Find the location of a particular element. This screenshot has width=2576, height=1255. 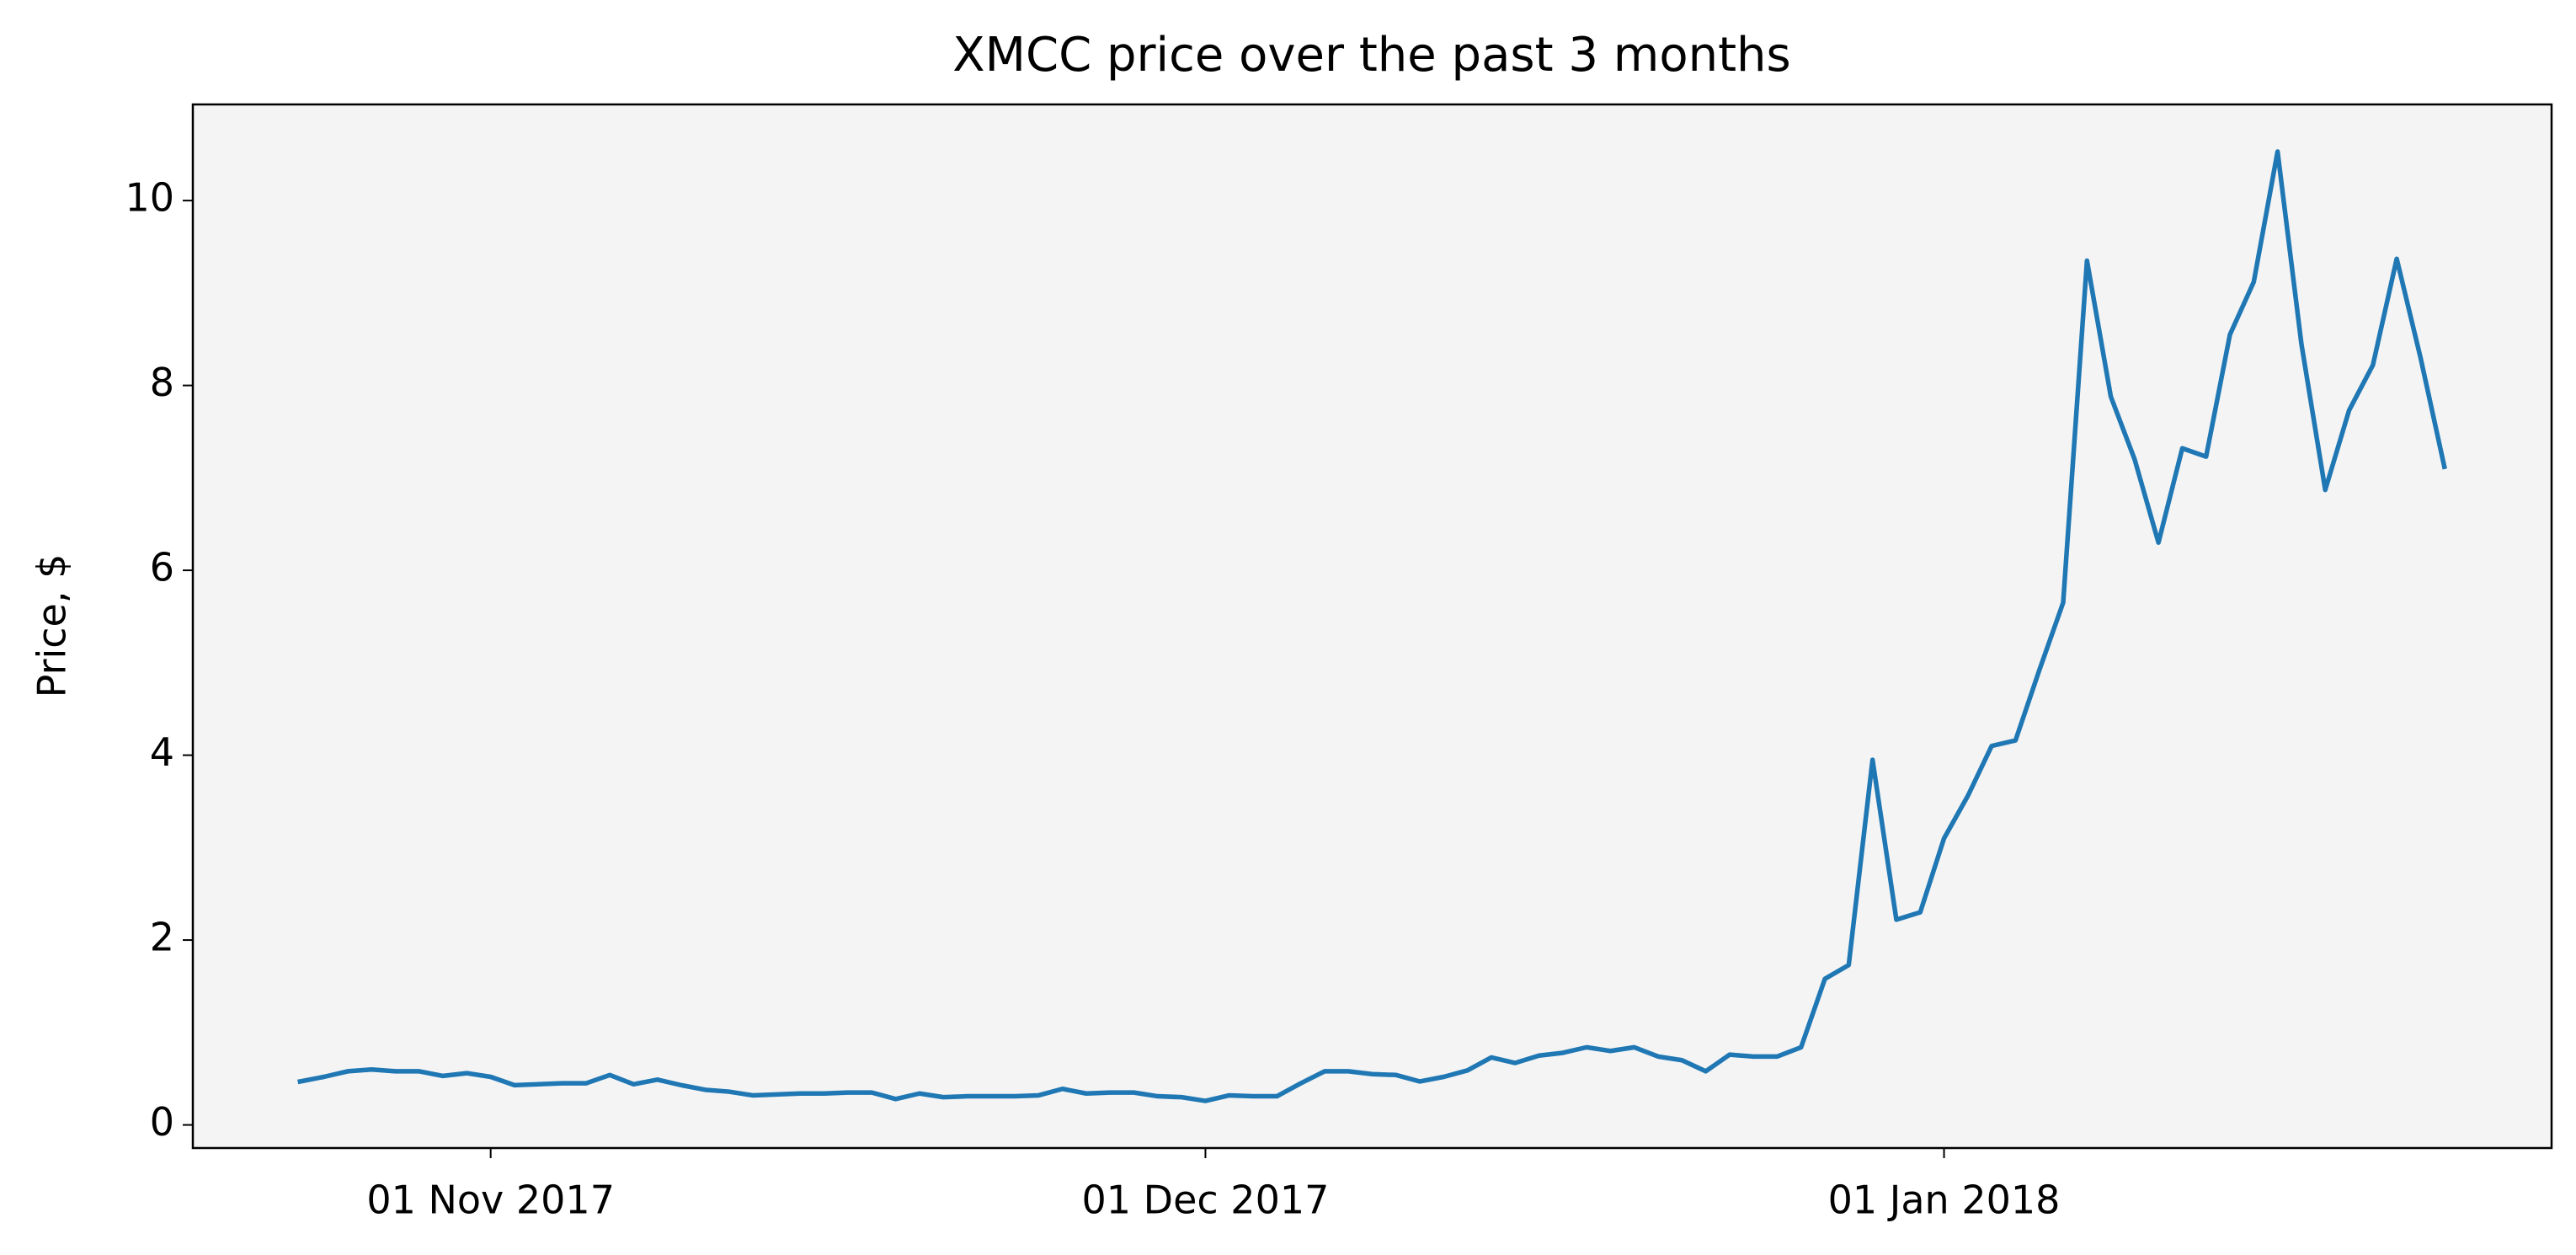

y-tick-label: 6 is located at coordinates (162, 567).